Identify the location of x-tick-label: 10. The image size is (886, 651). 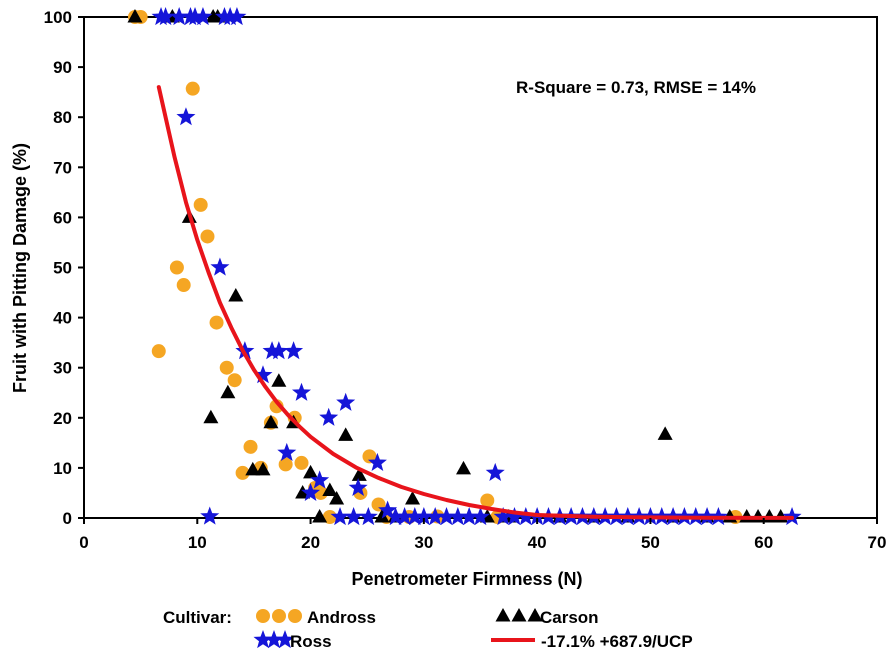
(197, 542).